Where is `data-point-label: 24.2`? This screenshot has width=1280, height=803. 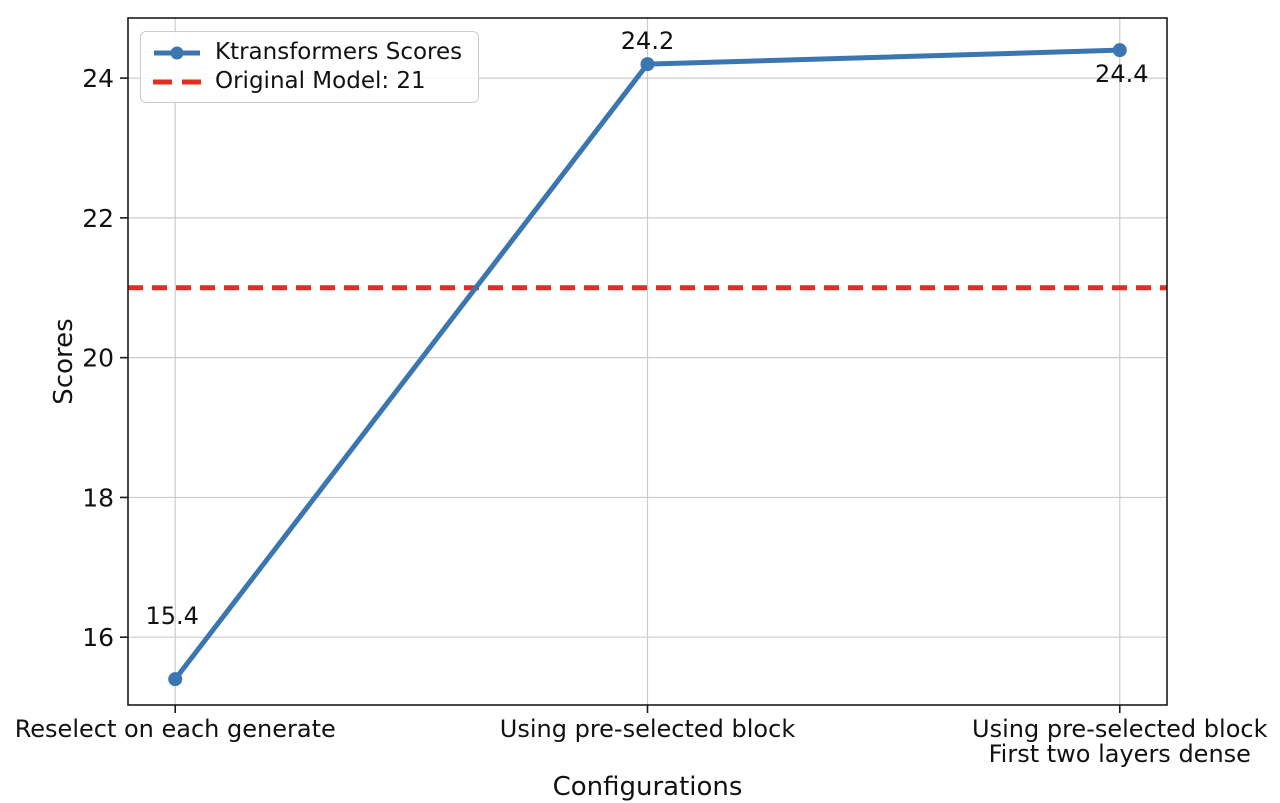 data-point-label: 24.2 is located at coordinates (647, 41).